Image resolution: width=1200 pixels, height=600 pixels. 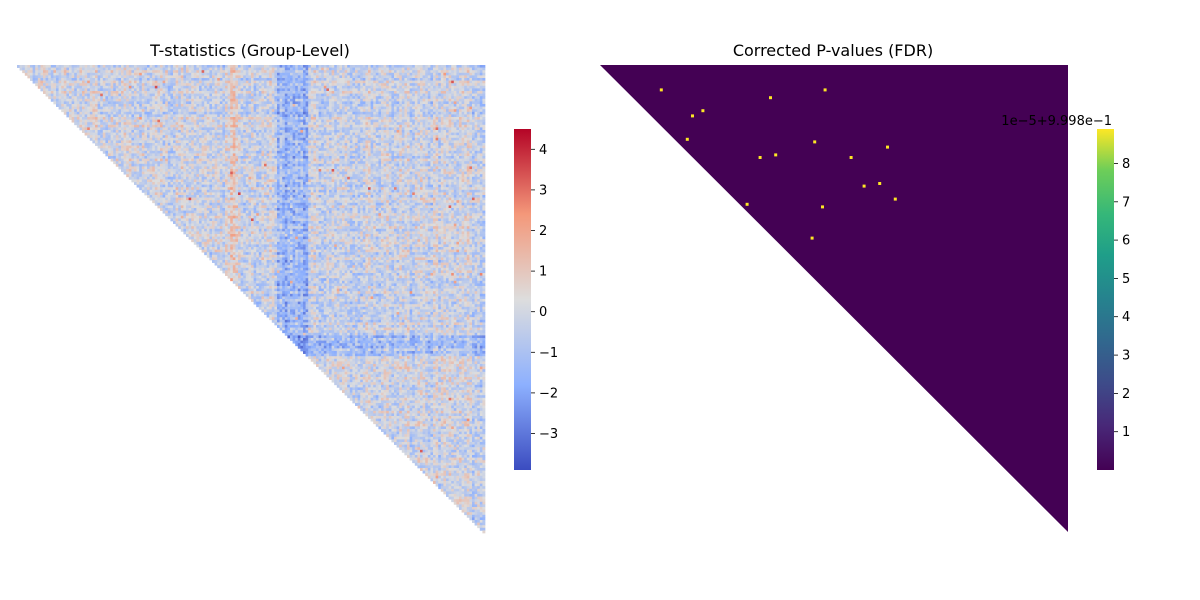 What do you see at coordinates (543, 272) in the screenshot?
I see `tstat-colorbar-tick-label: 1` at bounding box center [543, 272].